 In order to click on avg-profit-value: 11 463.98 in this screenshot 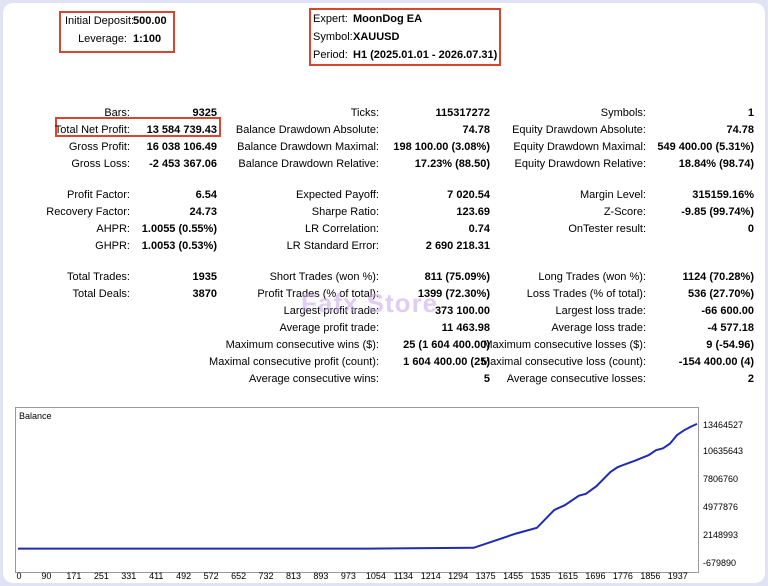, I will do `click(465, 328)`.